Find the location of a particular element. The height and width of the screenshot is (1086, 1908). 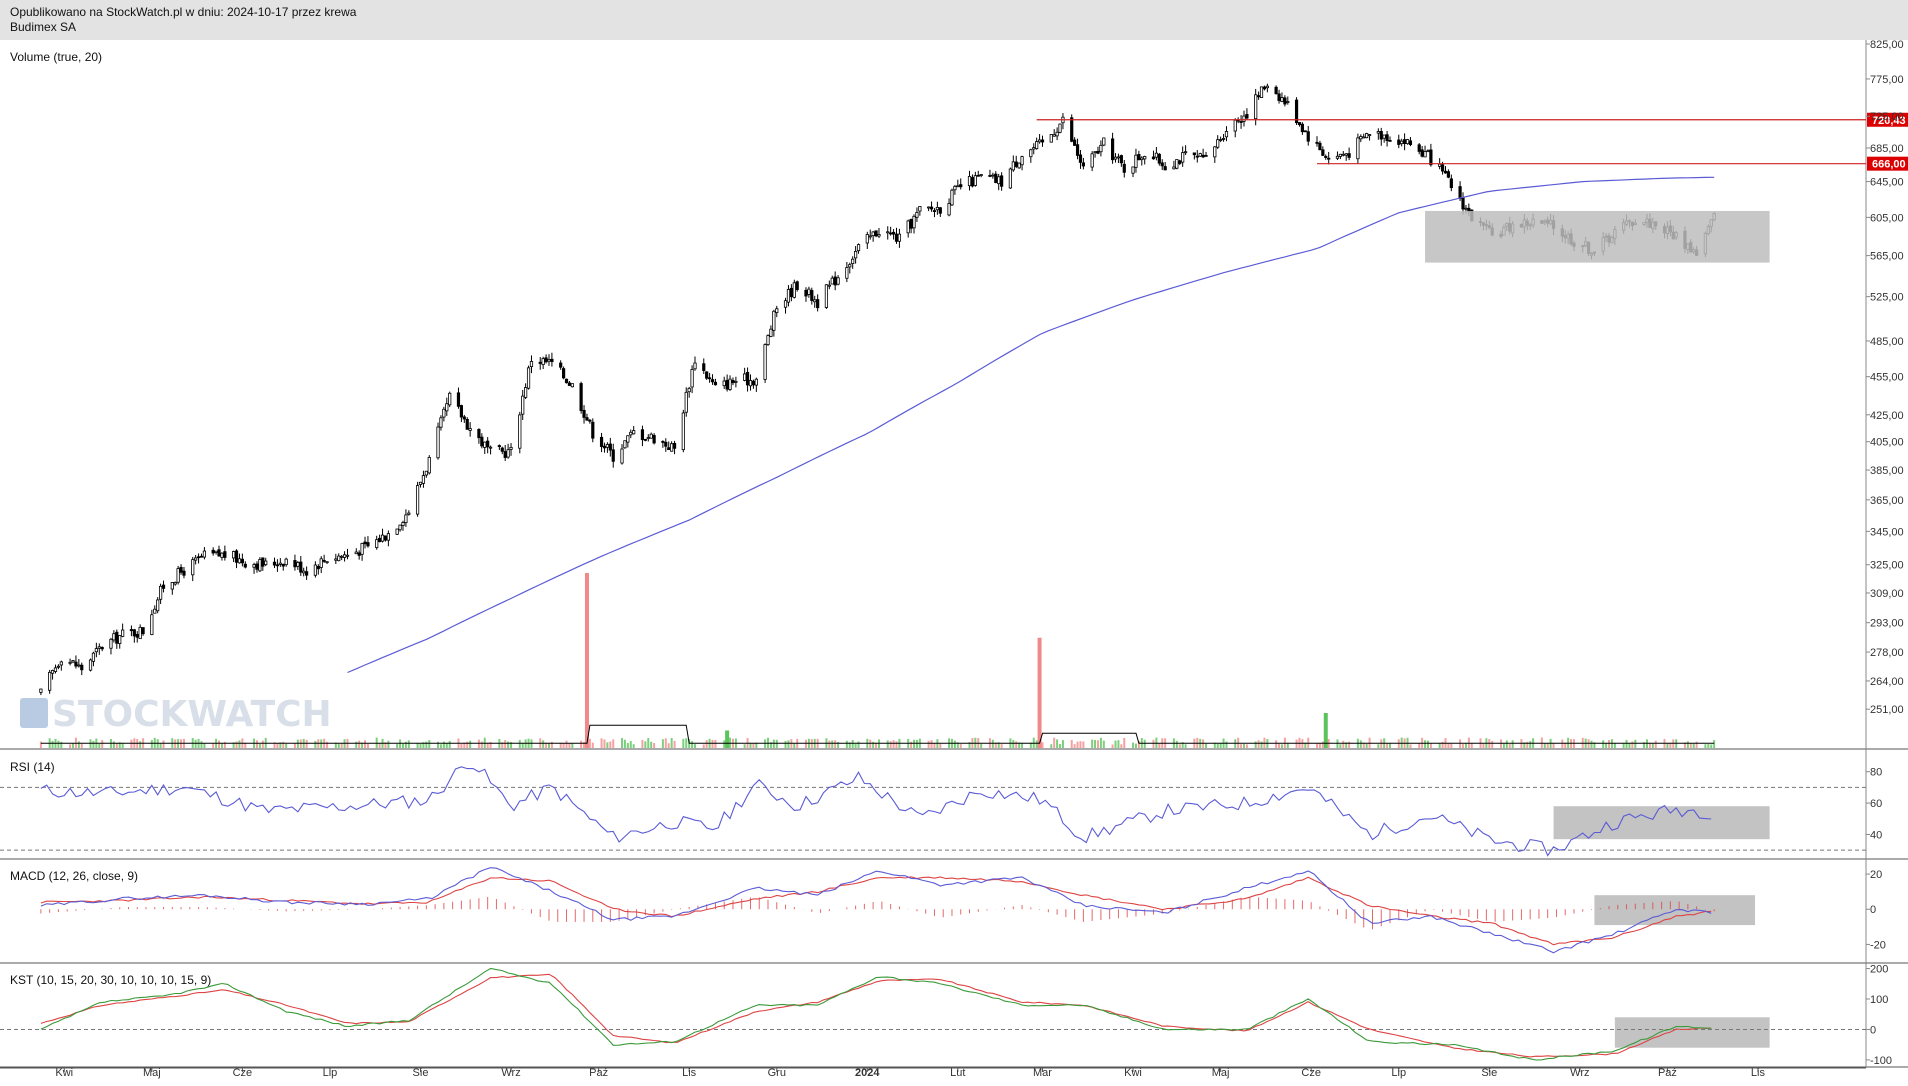

x-tick-label: Sie is located at coordinates (421, 1073).